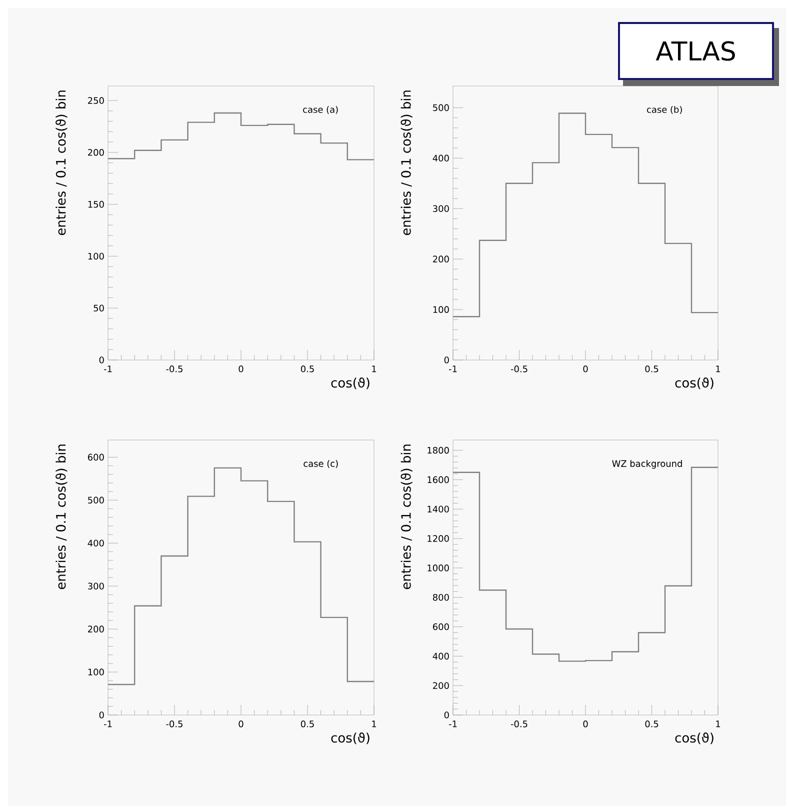  I want to click on y-tick-label: 50, so click(99, 308).